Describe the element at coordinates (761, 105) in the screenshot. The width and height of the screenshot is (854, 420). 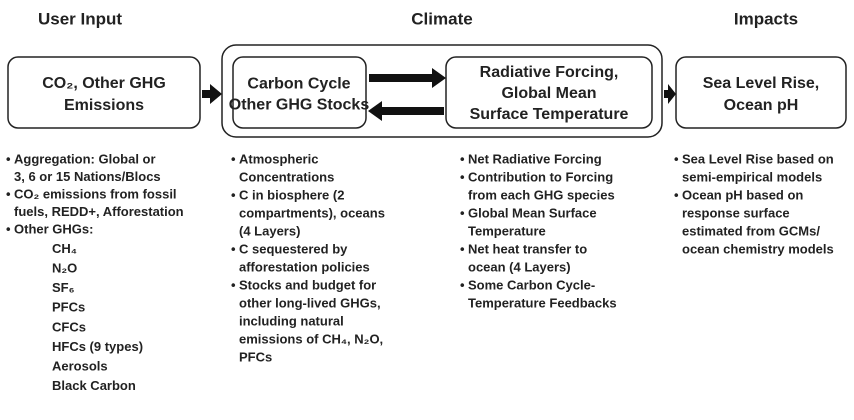
I see `box-label: Ocean pH` at that location.